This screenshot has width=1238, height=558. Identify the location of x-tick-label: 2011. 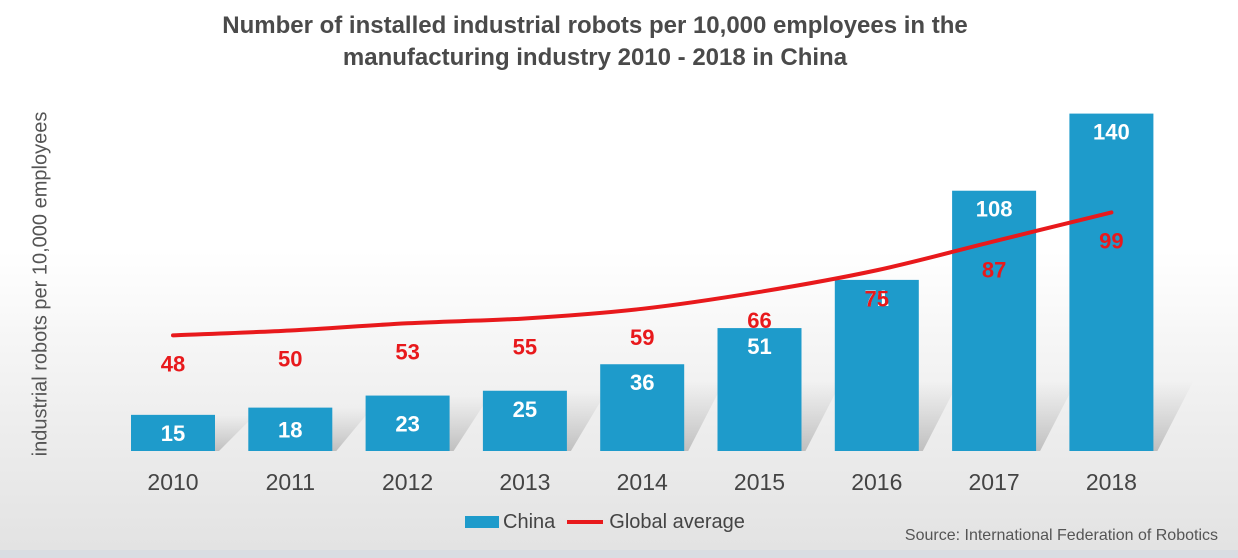
(290, 482).